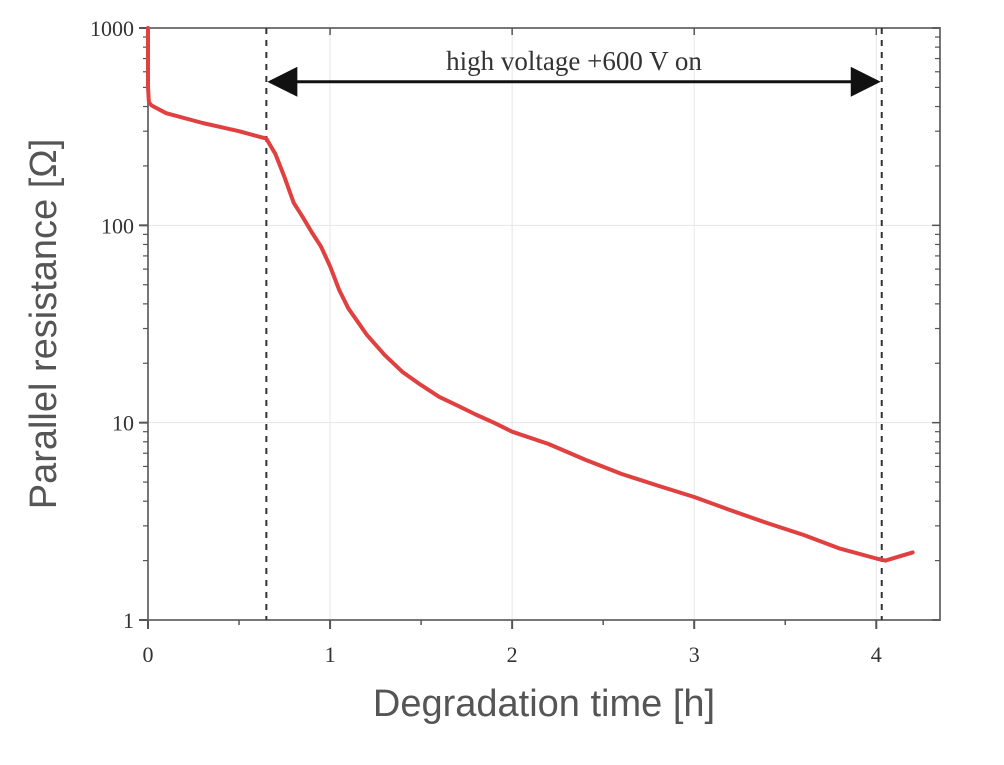  I want to click on y-tick-label: 1, so click(128, 620).